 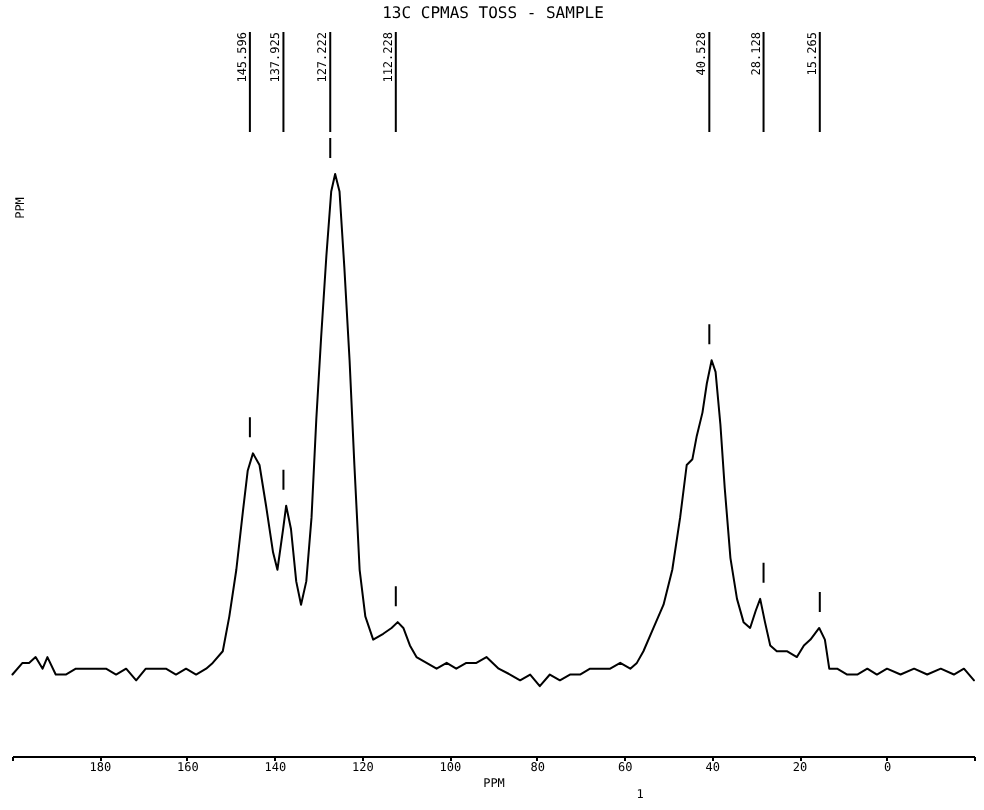 I want to click on chart-title: 13C CPMAS TOSS - SAMPLE, so click(x=493, y=13).